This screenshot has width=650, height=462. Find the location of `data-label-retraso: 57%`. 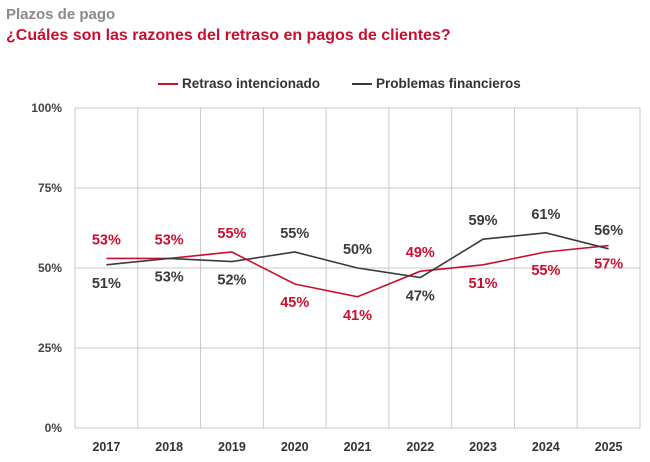

data-label-retraso: 57% is located at coordinates (608, 265).